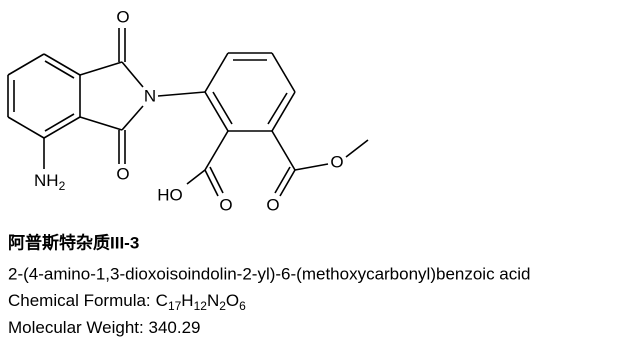 The width and height of the screenshot is (630, 353). Describe the element at coordinates (73, 242) in the screenshot. I see `compound-title: 阿普斯特杂质III-3` at that location.